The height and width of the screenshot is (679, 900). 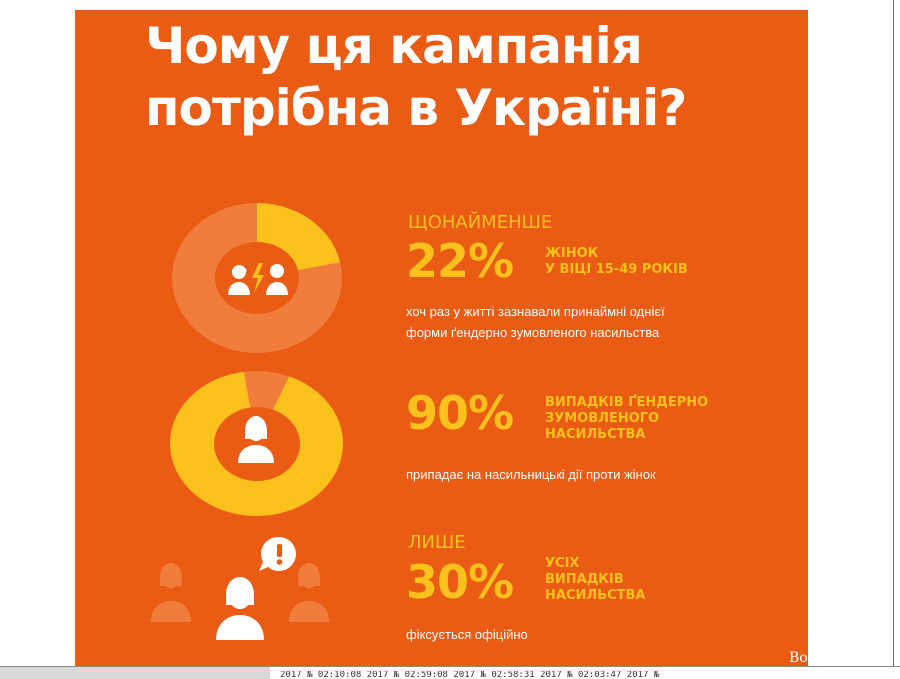 I want to click on stat-2-subject: ВИПАДКІВ ҐЕНДЕРНО ЗУМОВЛЕНОГО НАСИЛЬСТВА, so click(x=626, y=419).